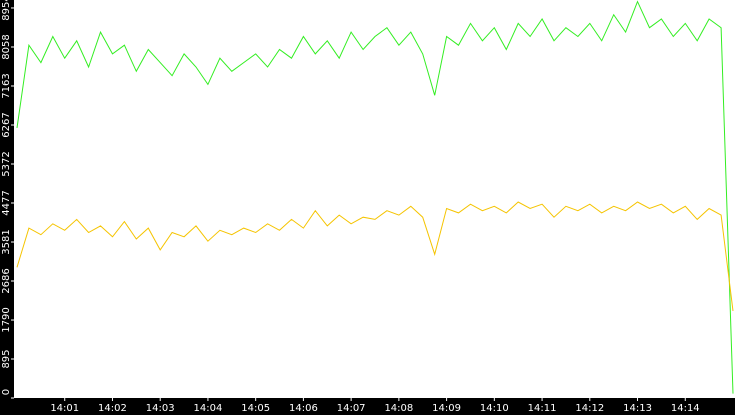 The image size is (735, 415). Describe the element at coordinates (6, 202) in the screenshot. I see `y-tick-label: 4477` at that location.